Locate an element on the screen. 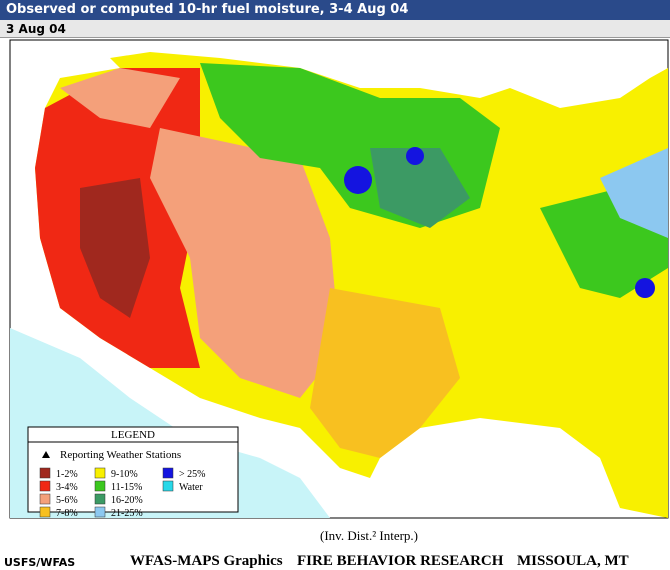 The image size is (670, 570). legend-label: 5-6% is located at coordinates (67, 500).